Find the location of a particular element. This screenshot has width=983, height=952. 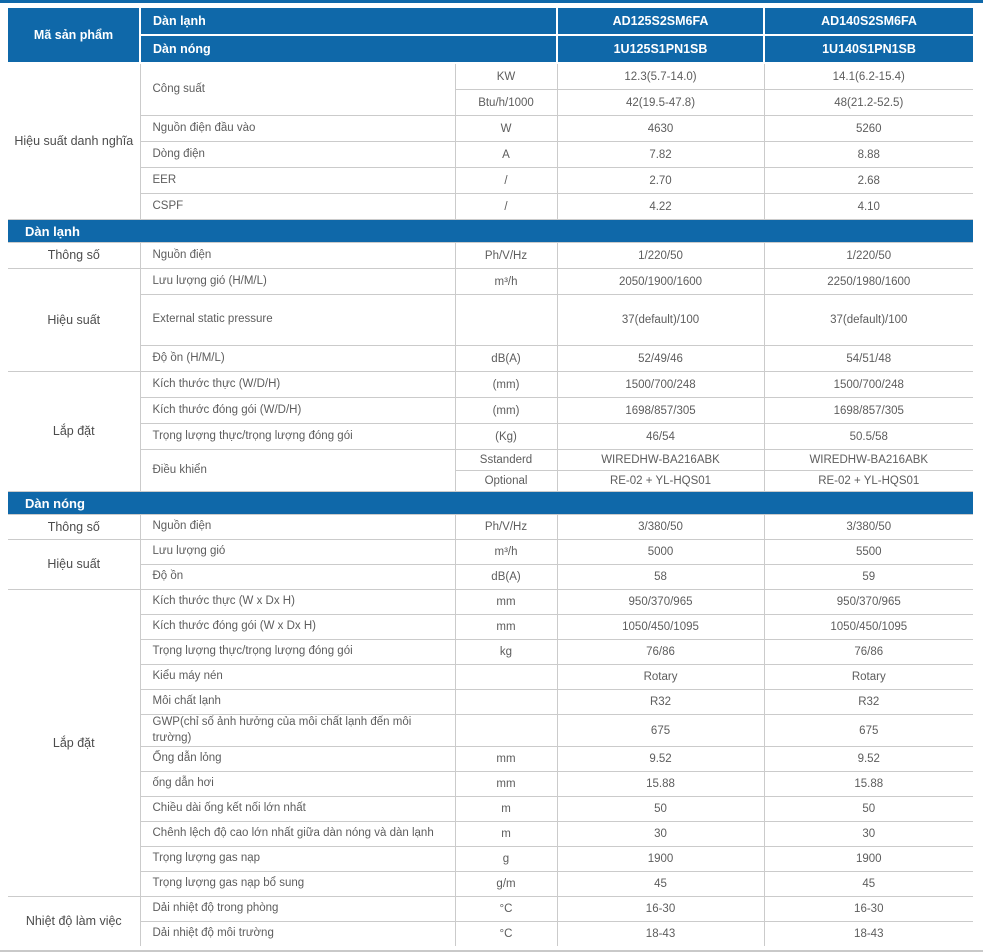

unit-cell: °C is located at coordinates (506, 934).